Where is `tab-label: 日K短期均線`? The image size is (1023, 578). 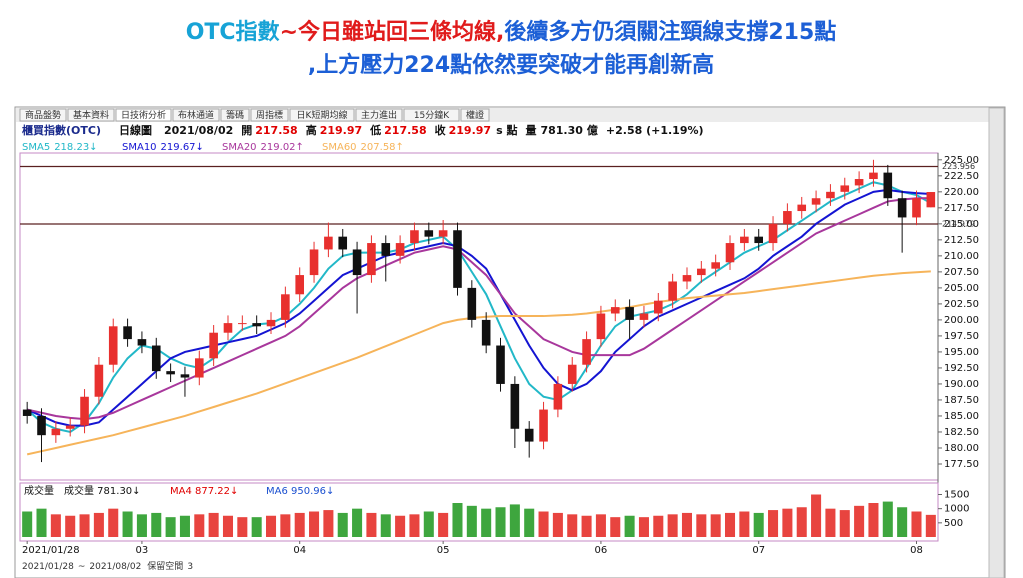
tab-label: 日K短期均線 is located at coordinates (322, 115).